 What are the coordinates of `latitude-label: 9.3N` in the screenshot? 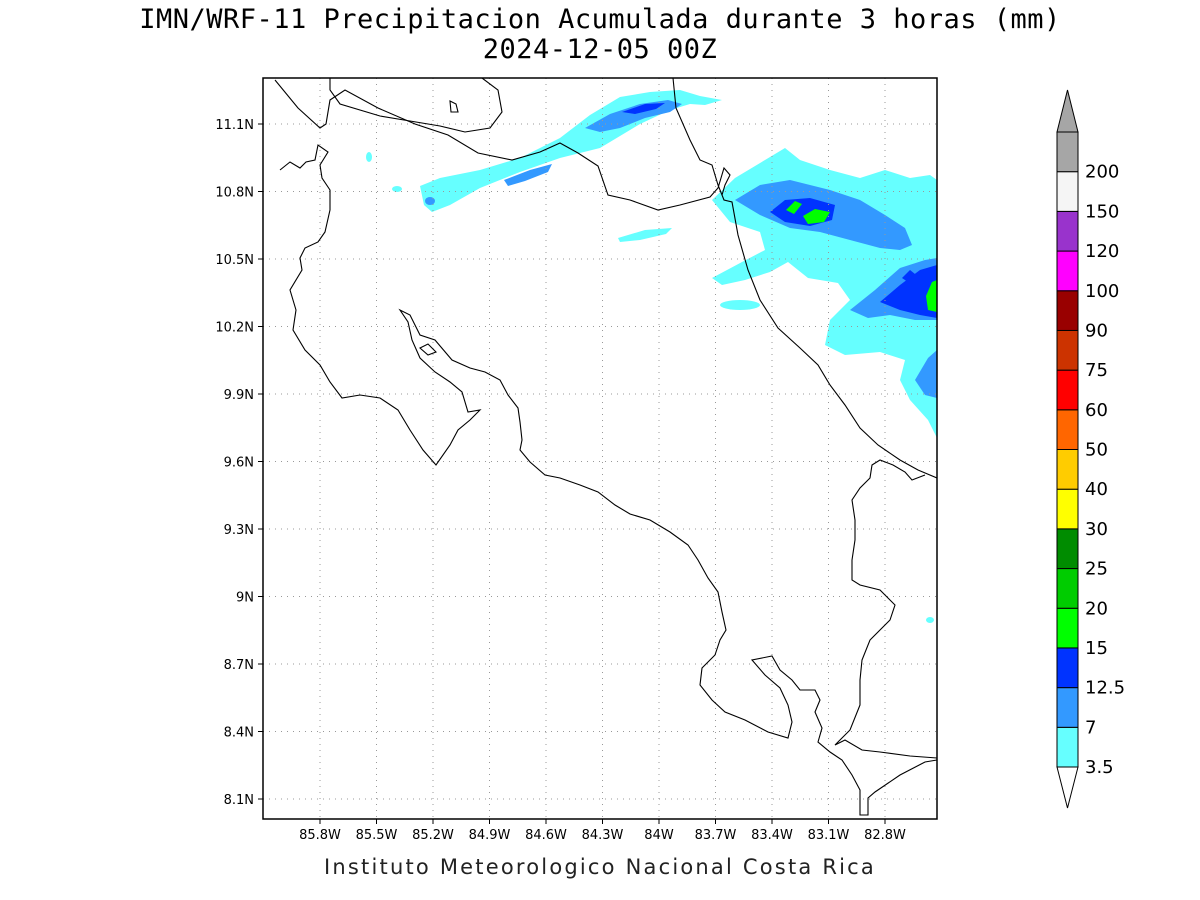 It's located at (239, 530).